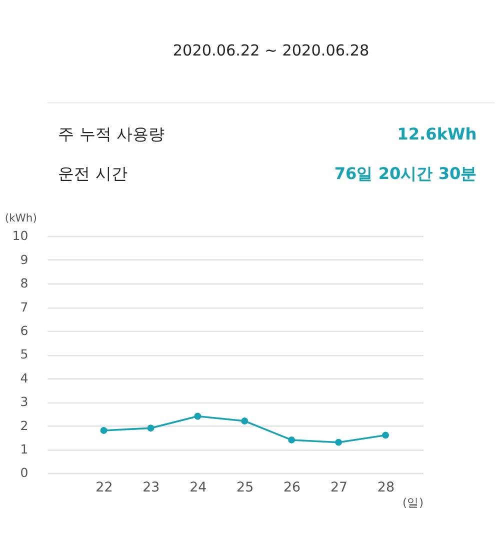 The height and width of the screenshot is (535, 500). I want to click on x-tick-label: 22, so click(104, 488).